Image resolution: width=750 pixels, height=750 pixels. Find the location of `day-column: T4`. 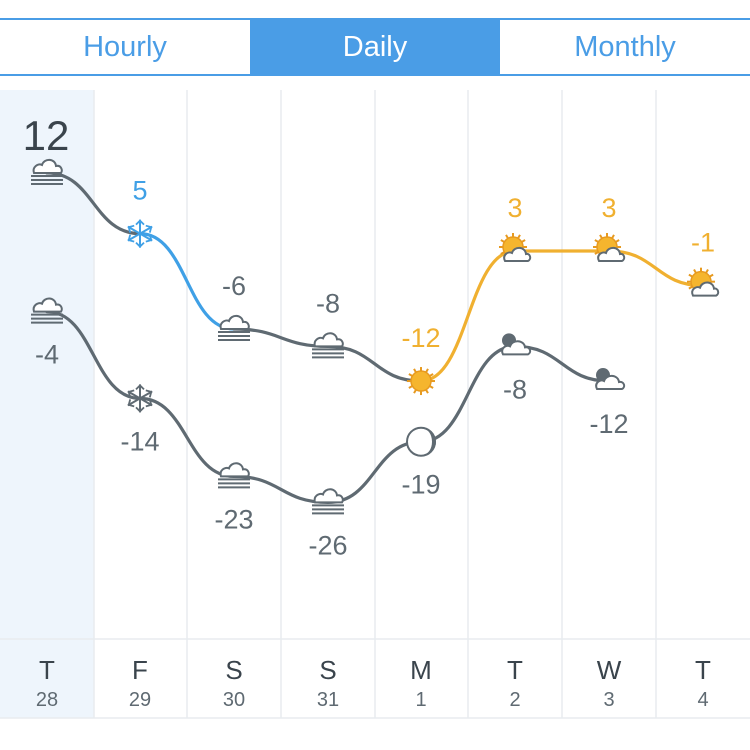

day-column: T4 is located at coordinates (703, 683).